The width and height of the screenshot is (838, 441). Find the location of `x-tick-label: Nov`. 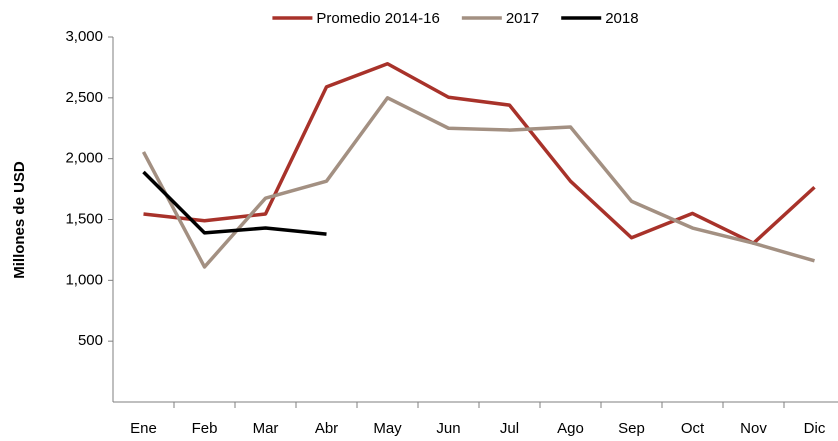

x-tick-label: Nov is located at coordinates (753, 428).